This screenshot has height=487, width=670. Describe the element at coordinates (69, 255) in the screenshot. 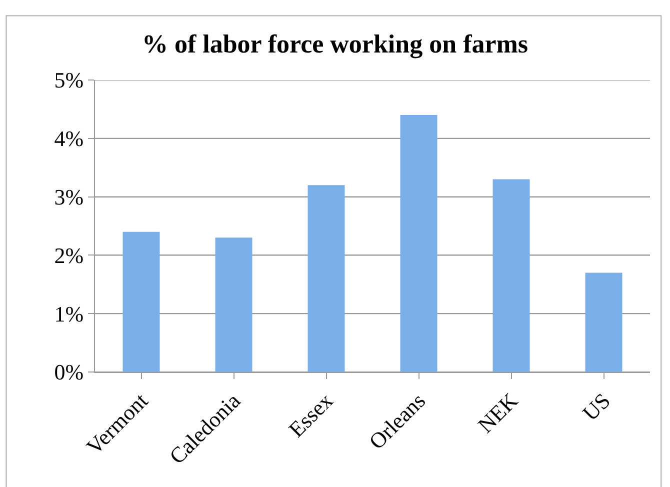

I see `y-tick-label: 2%` at that location.